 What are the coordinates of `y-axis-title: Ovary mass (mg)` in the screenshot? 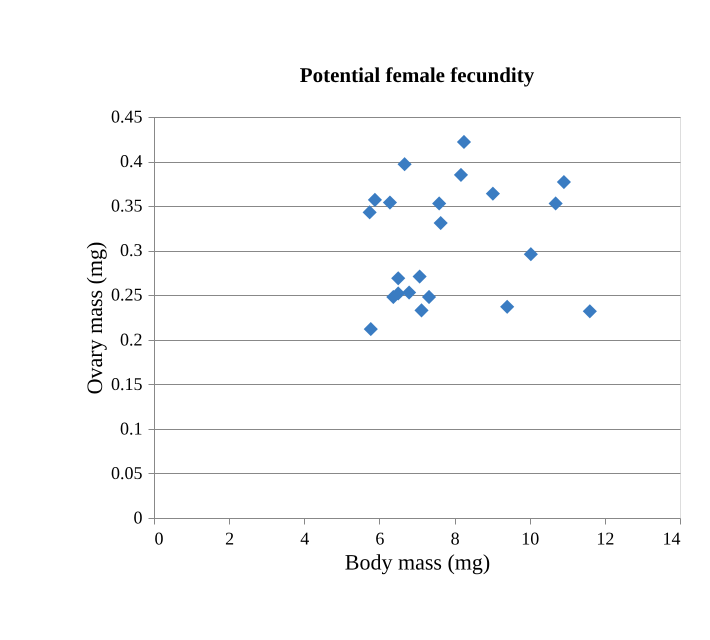 It's located at (94, 318).